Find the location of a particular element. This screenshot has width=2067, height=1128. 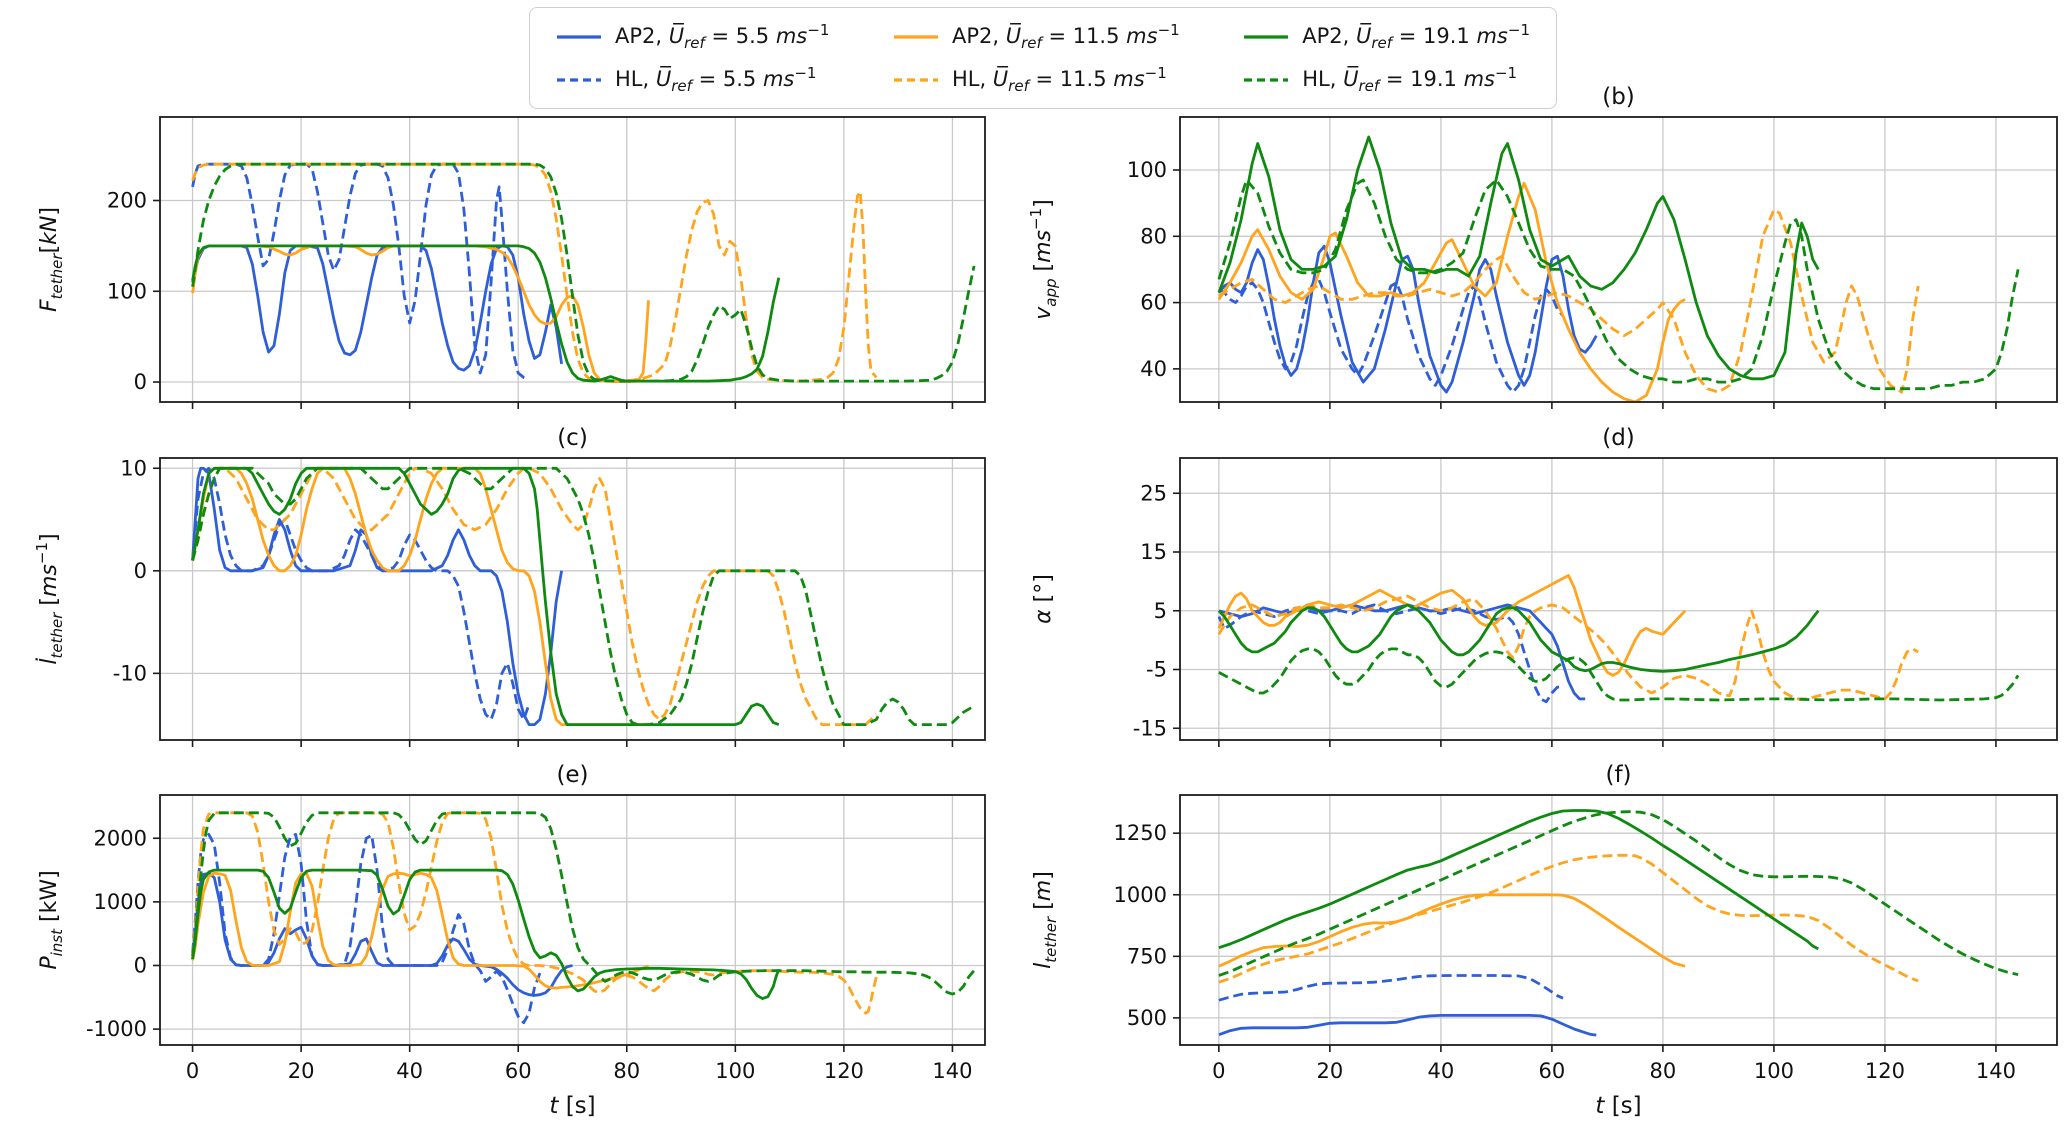

series-ap2_191-c is located at coordinates (485, 596).